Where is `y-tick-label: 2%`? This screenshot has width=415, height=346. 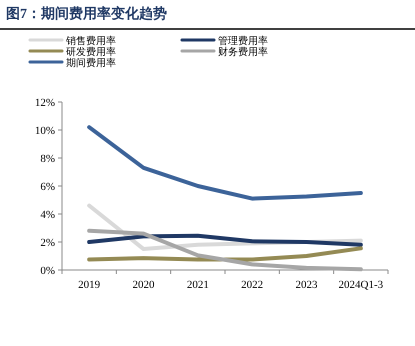
y-tick-label: 2% is located at coordinates (47, 243).